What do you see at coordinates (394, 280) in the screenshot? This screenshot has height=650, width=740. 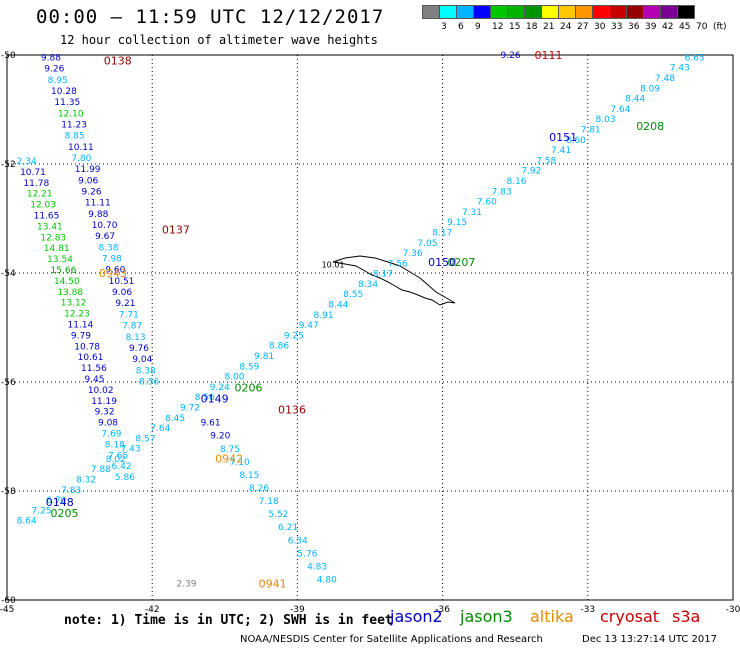 I see `island-outline` at bounding box center [394, 280].